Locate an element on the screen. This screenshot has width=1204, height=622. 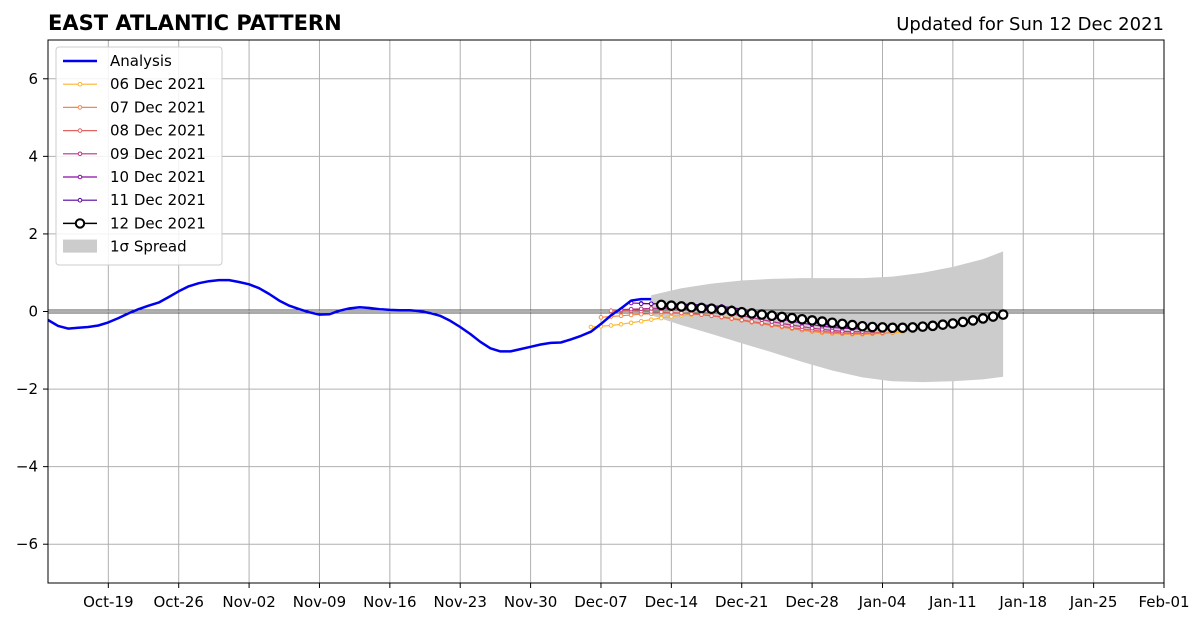
chart-title: EAST ATLANTIC PATTERN is located at coordinates (195, 23).